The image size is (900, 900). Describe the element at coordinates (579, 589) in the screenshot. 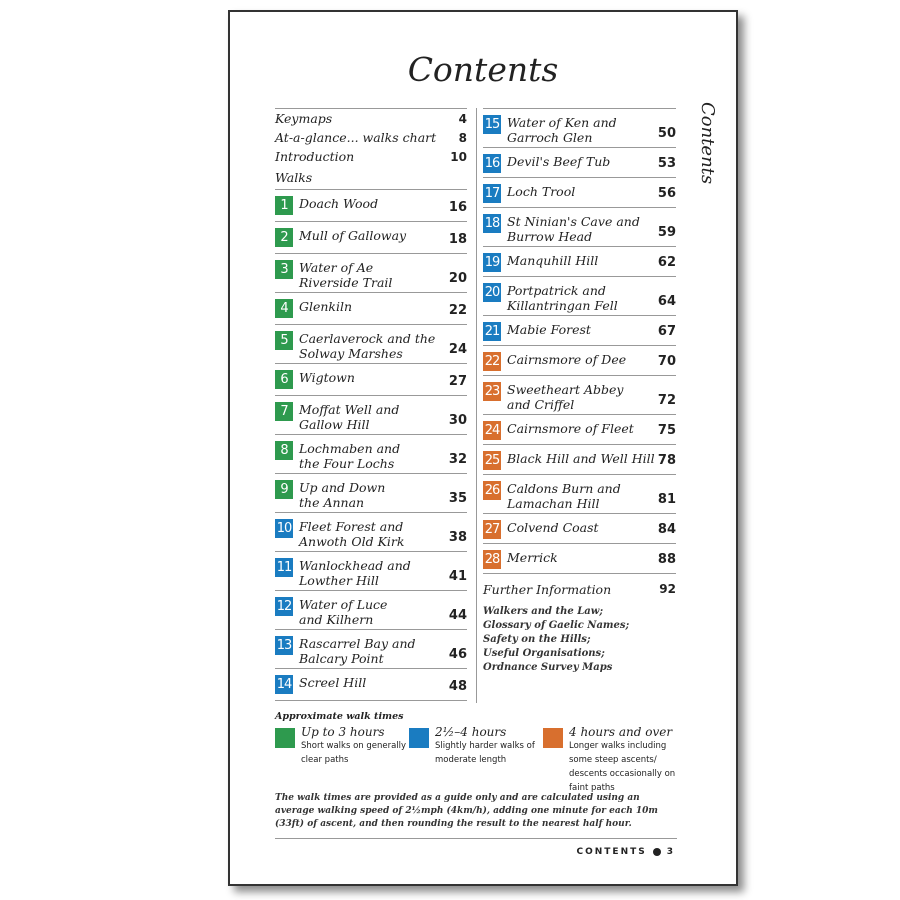

I see `further-information: Further Information 92` at that location.